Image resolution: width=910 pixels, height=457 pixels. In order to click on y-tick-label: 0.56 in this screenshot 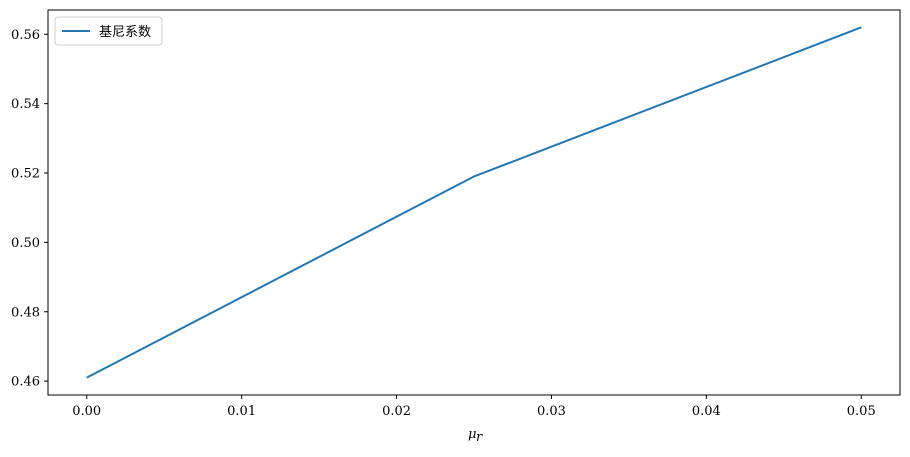, I will do `click(25, 35)`.